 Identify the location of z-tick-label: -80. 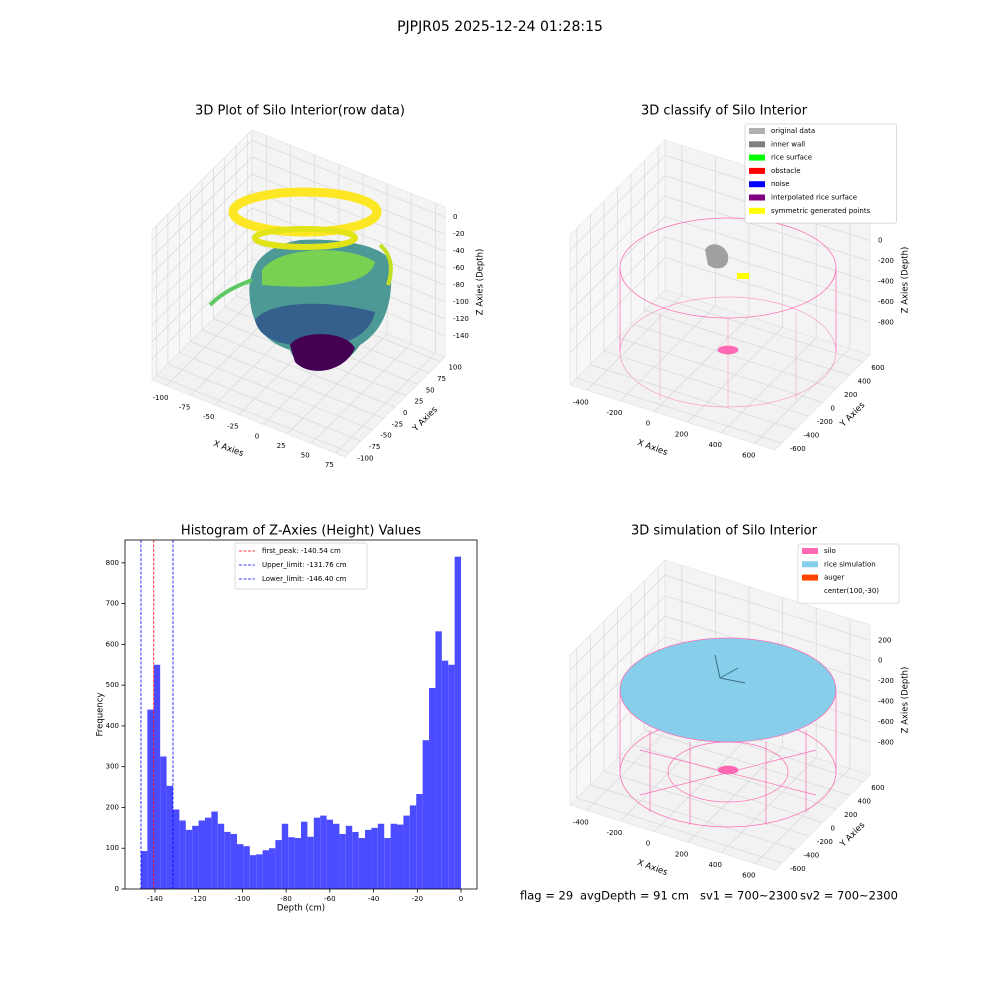
(458, 285).